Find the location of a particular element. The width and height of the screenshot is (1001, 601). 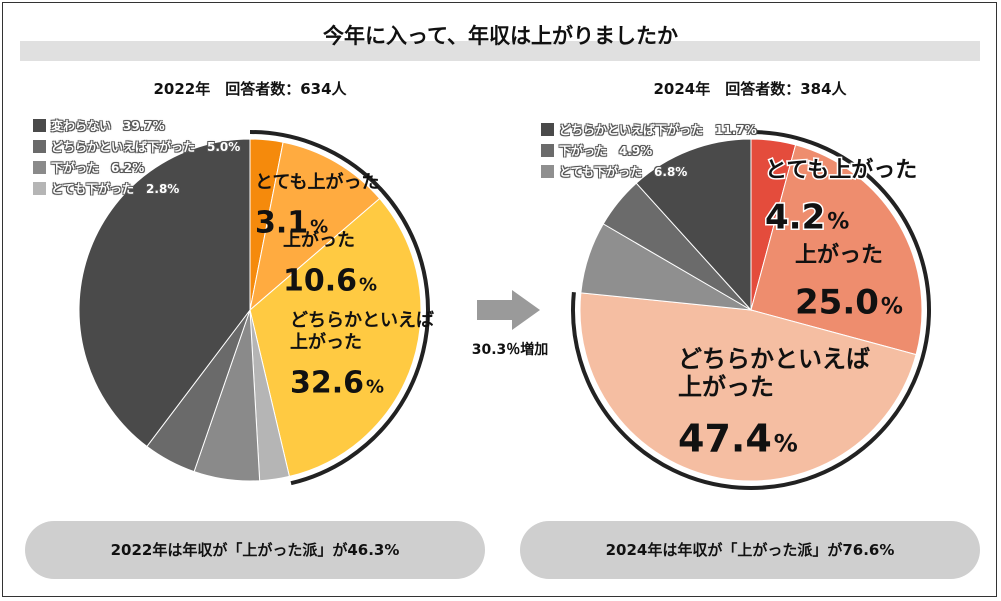

chart-title: 今年に入って、年収は上がりましたか is located at coordinates (500, 36).